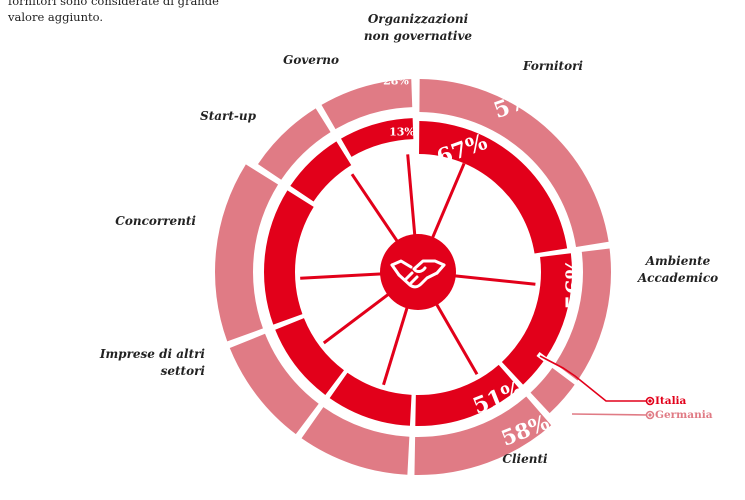  I want to click on germania-segment-organizzazioni-non-governative, so click(367, 104).